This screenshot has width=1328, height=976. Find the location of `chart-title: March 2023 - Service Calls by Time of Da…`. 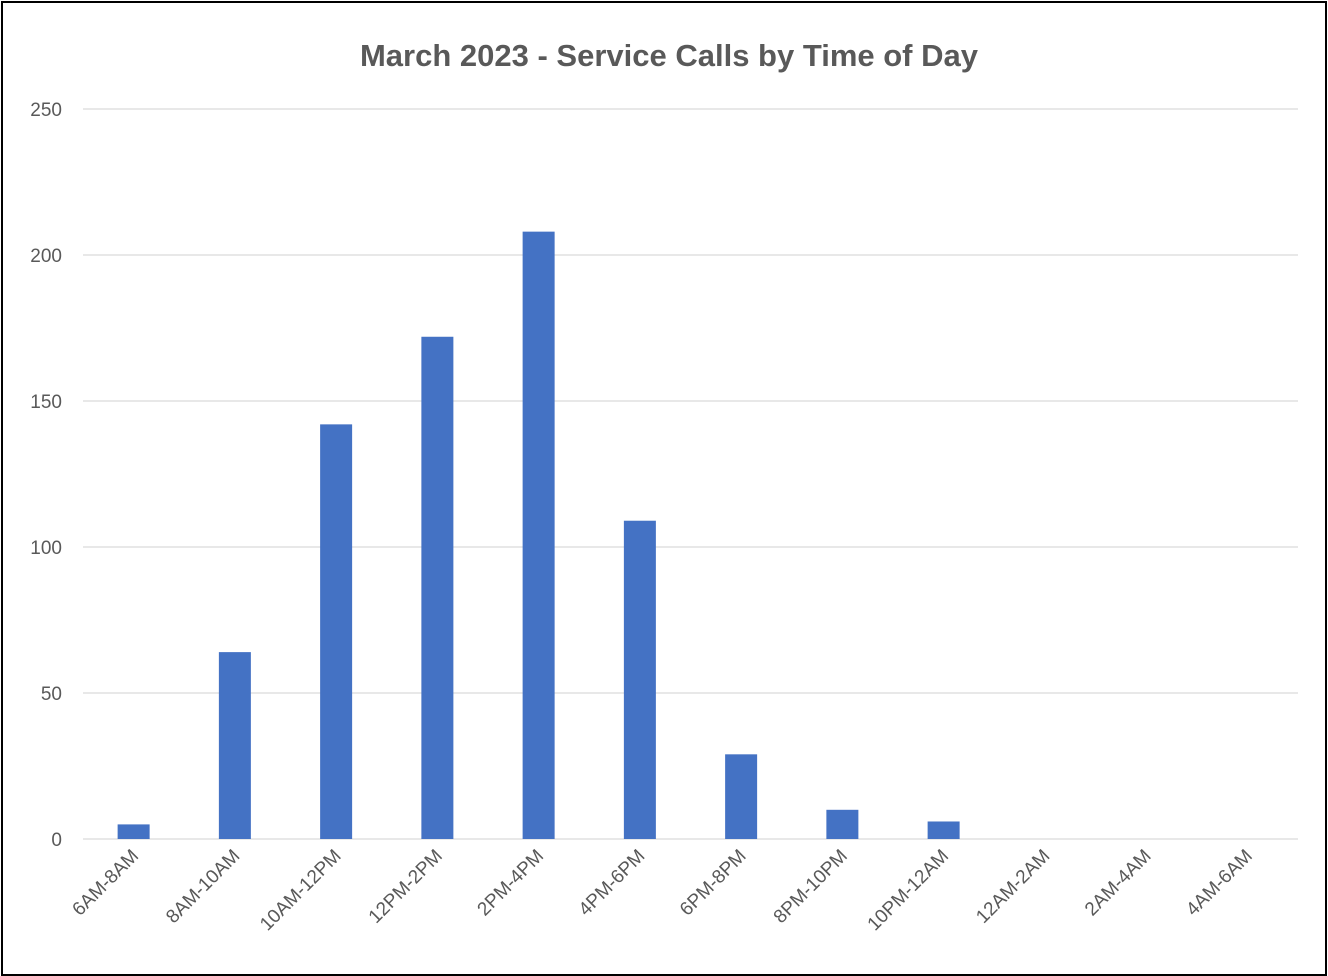

chart-title: March 2023 - Service Calls by Time of Da… is located at coordinates (669, 55).